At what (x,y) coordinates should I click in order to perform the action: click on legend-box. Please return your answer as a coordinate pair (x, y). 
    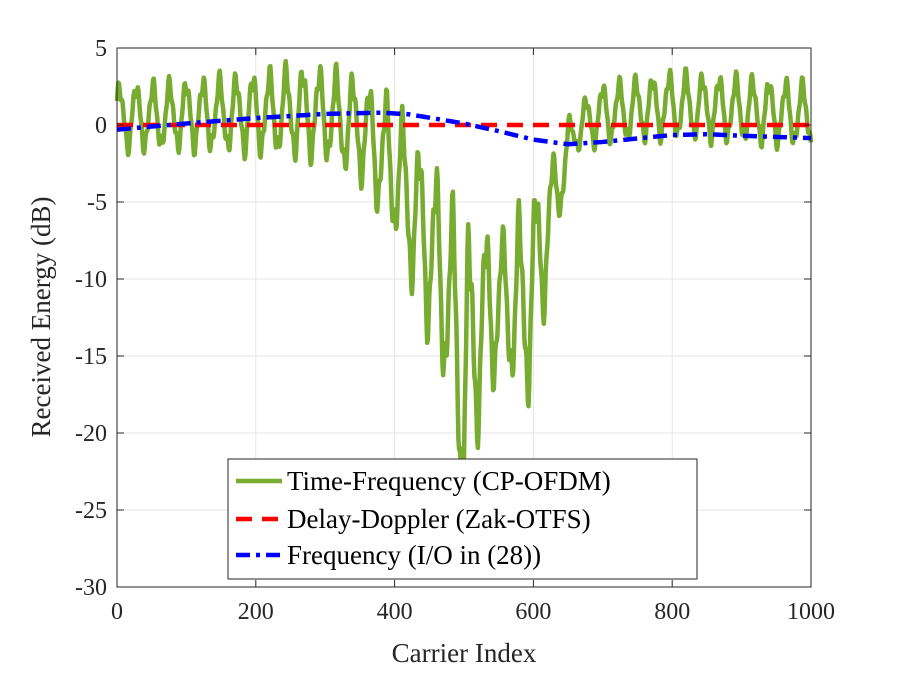
    Looking at the image, I should click on (462, 519).